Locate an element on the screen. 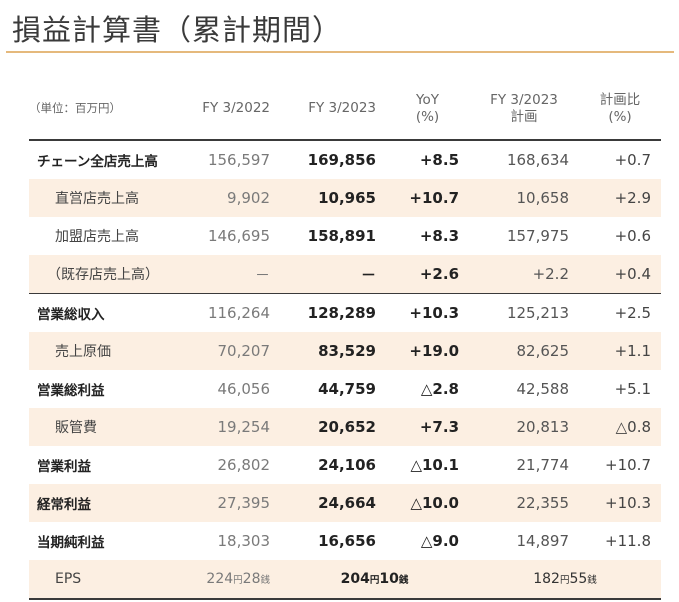  row-label: 経常利益 is located at coordinates (109, 503).